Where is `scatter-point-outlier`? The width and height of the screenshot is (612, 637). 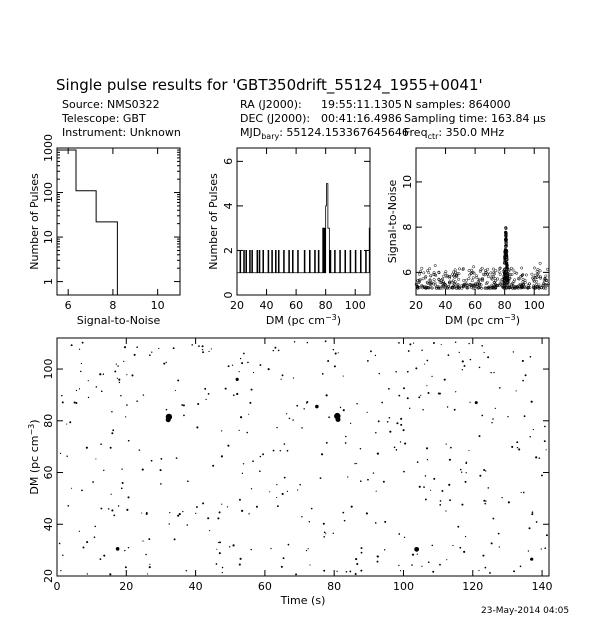
scatter-point-outlier is located at coordinates (435, 266).